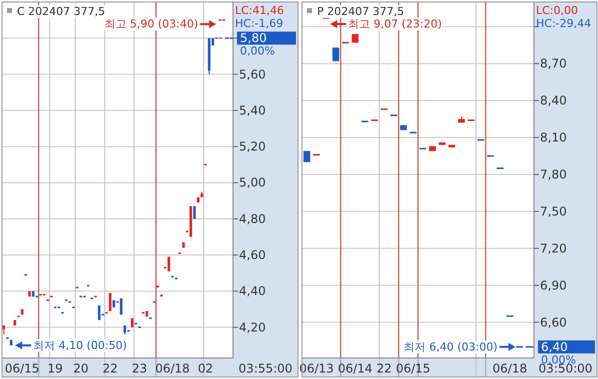  What do you see at coordinates (140, 369) in the screenshot?
I see `x-tick-label: 23` at bounding box center [140, 369].